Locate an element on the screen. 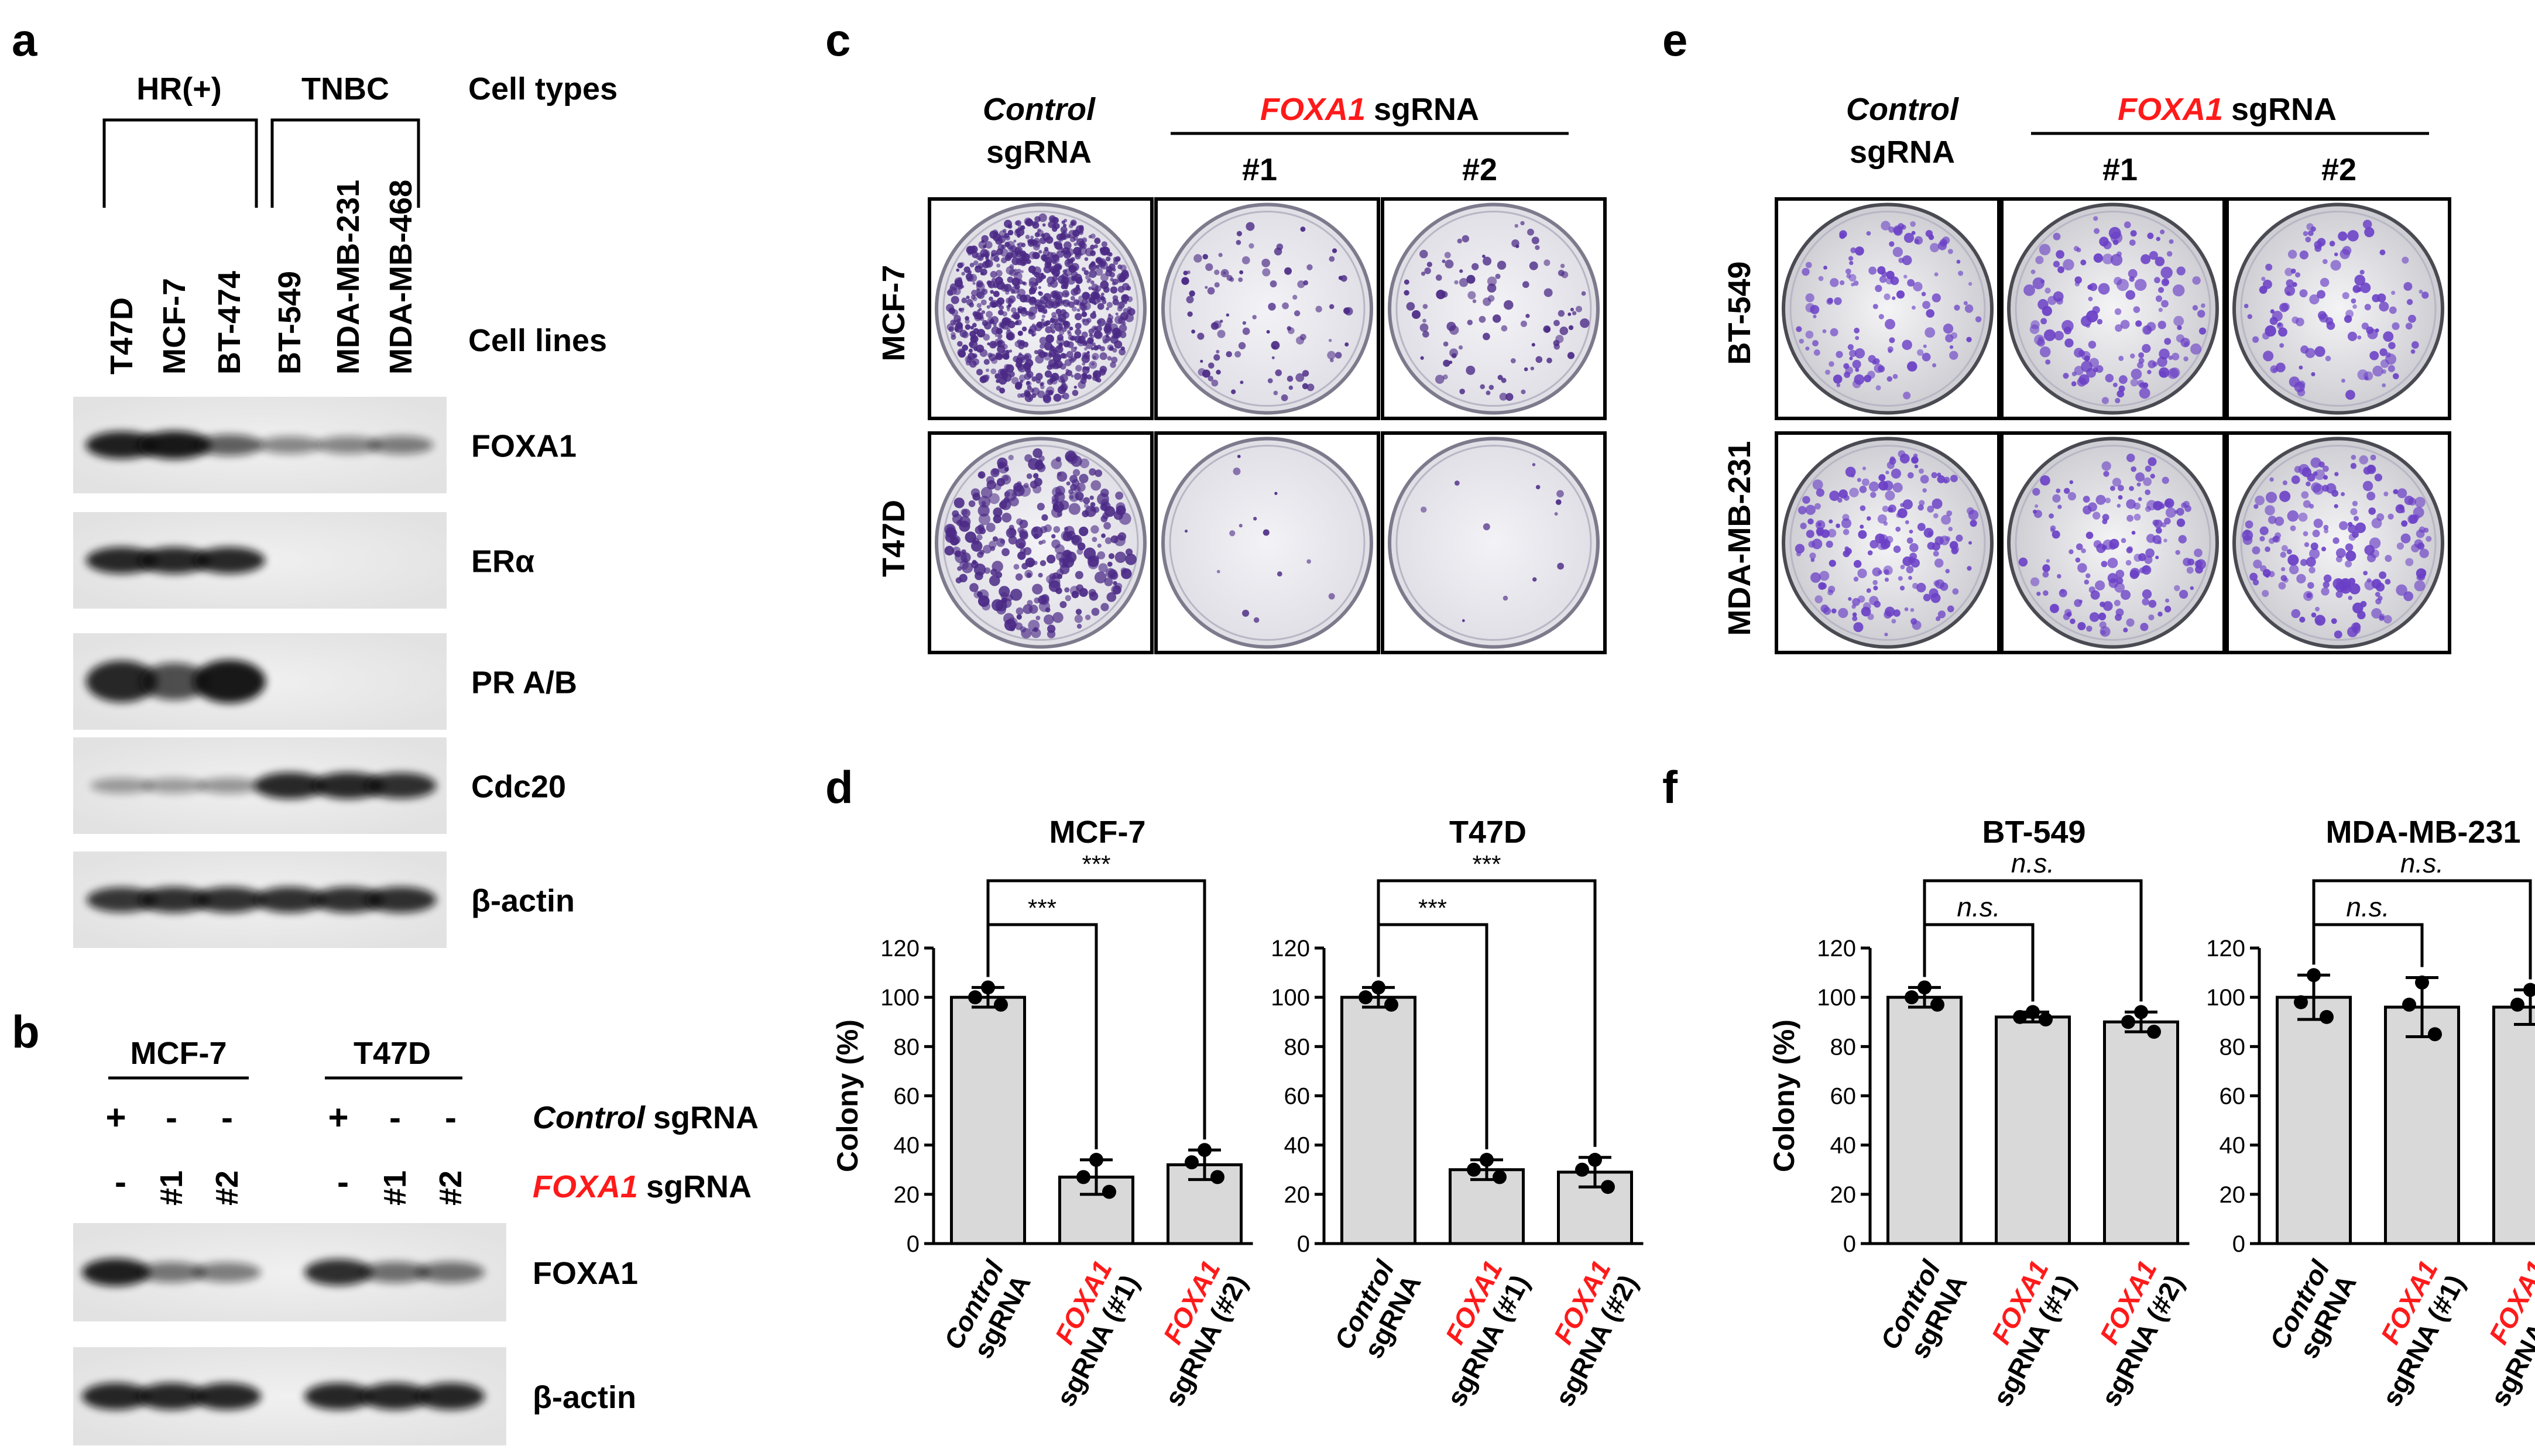  chart-title: BT-549 is located at coordinates (2034, 832).